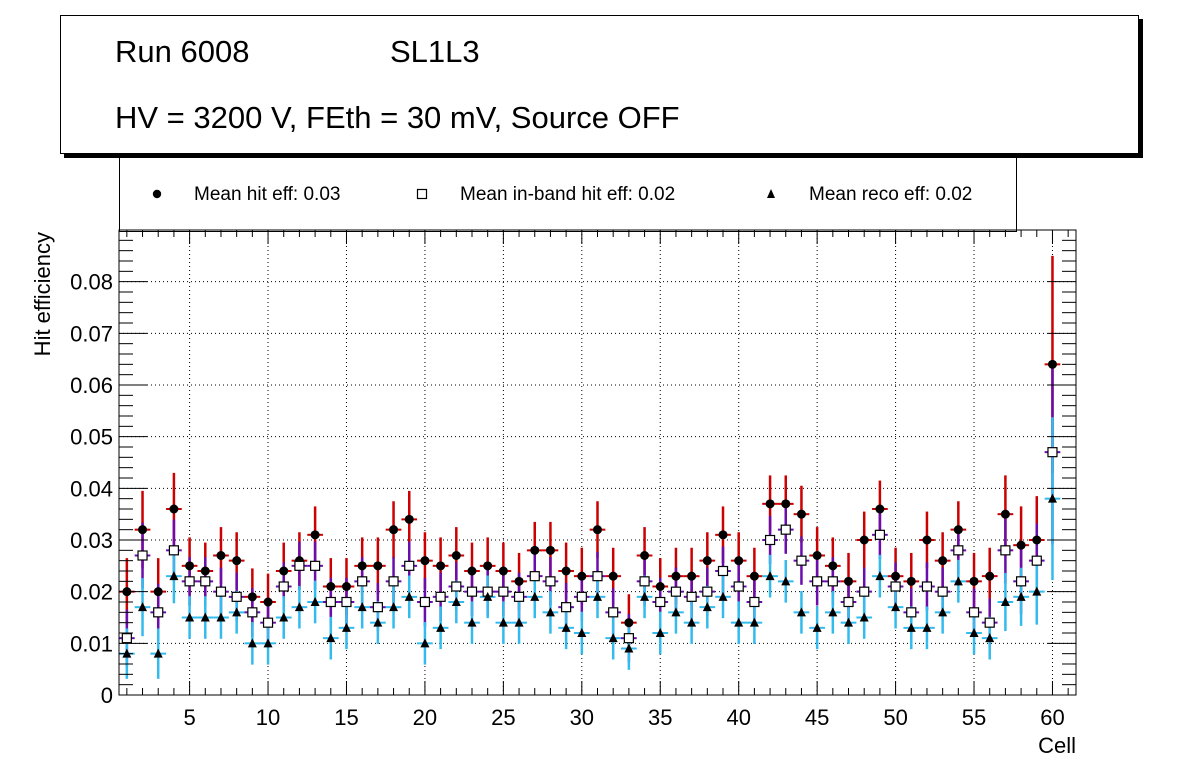 Image resolution: width=1196 pixels, height=772 pixels. What do you see at coordinates (738, 717) in the screenshot?
I see `x-tick-label: 40` at bounding box center [738, 717].